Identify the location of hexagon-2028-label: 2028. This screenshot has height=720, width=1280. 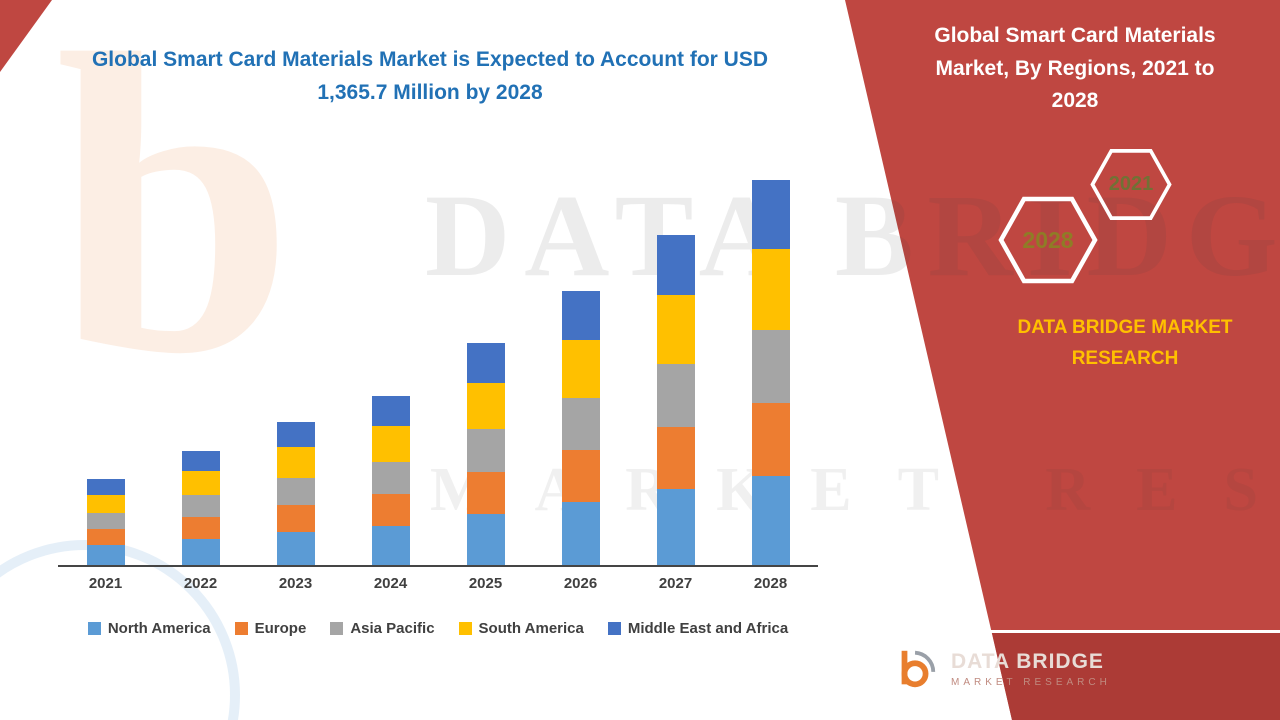
(1048, 239).